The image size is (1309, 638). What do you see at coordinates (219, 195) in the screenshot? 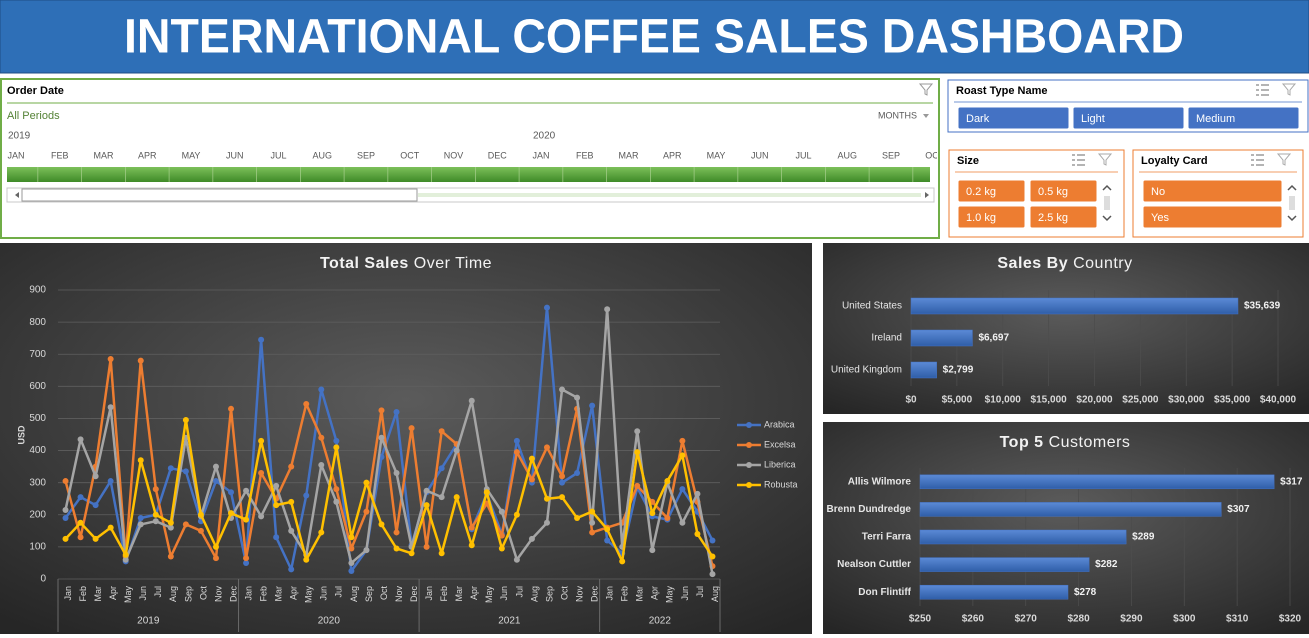
I see `scroll-thumb` at bounding box center [219, 195].